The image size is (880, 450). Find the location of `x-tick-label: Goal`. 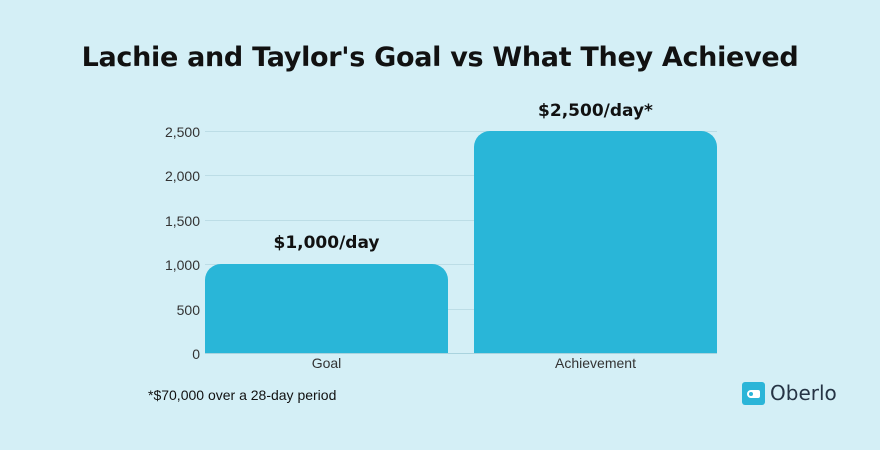

x-tick-label: Goal is located at coordinates (326, 363).